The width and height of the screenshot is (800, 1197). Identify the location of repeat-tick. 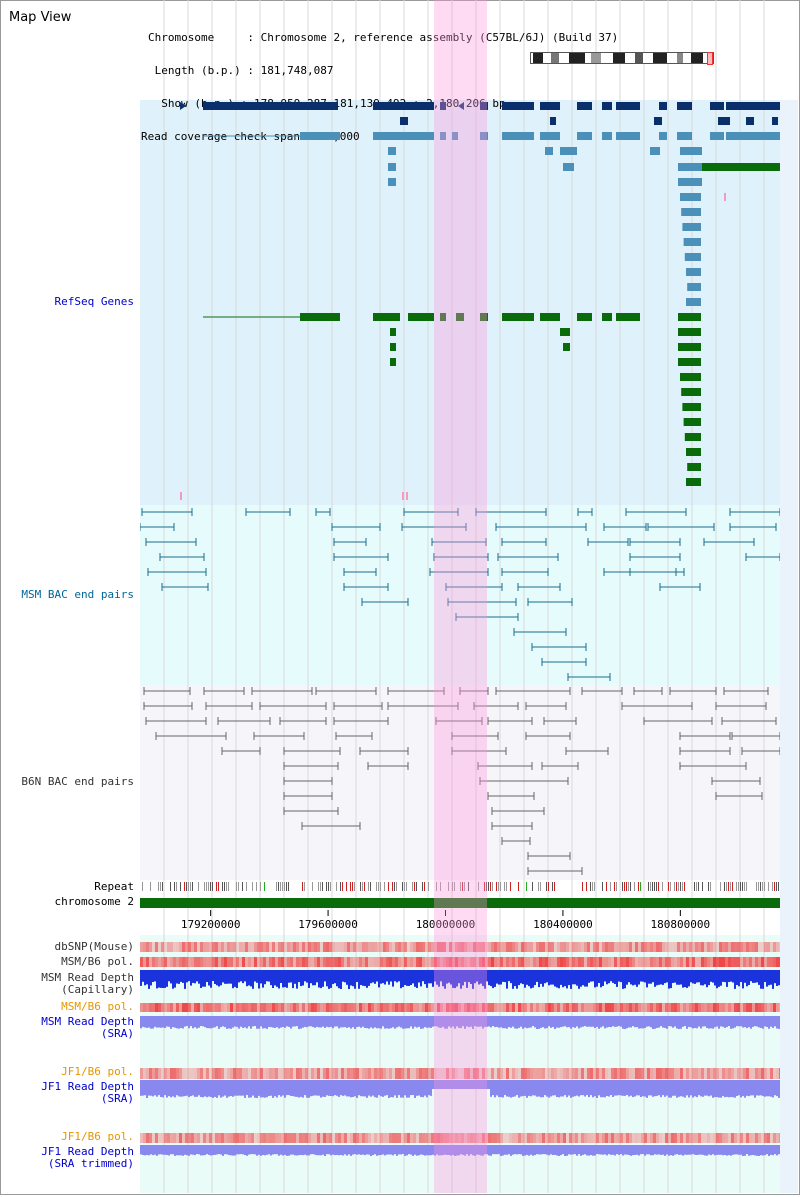
(725, 197).